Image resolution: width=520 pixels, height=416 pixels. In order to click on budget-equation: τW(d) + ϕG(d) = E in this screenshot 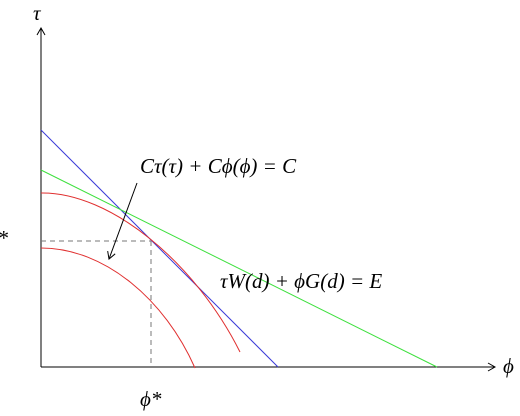, I will do `click(301, 281)`.